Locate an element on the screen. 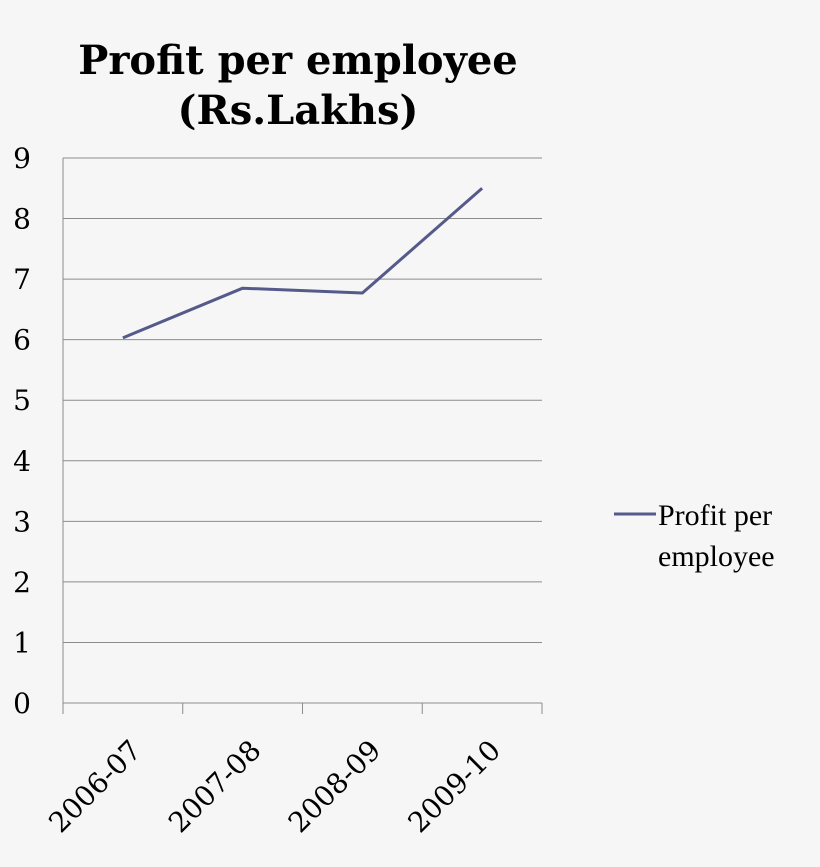  x-tick-labels: 2006-07 2007-08 2008-09 2009-10 is located at coordinates (274, 787).